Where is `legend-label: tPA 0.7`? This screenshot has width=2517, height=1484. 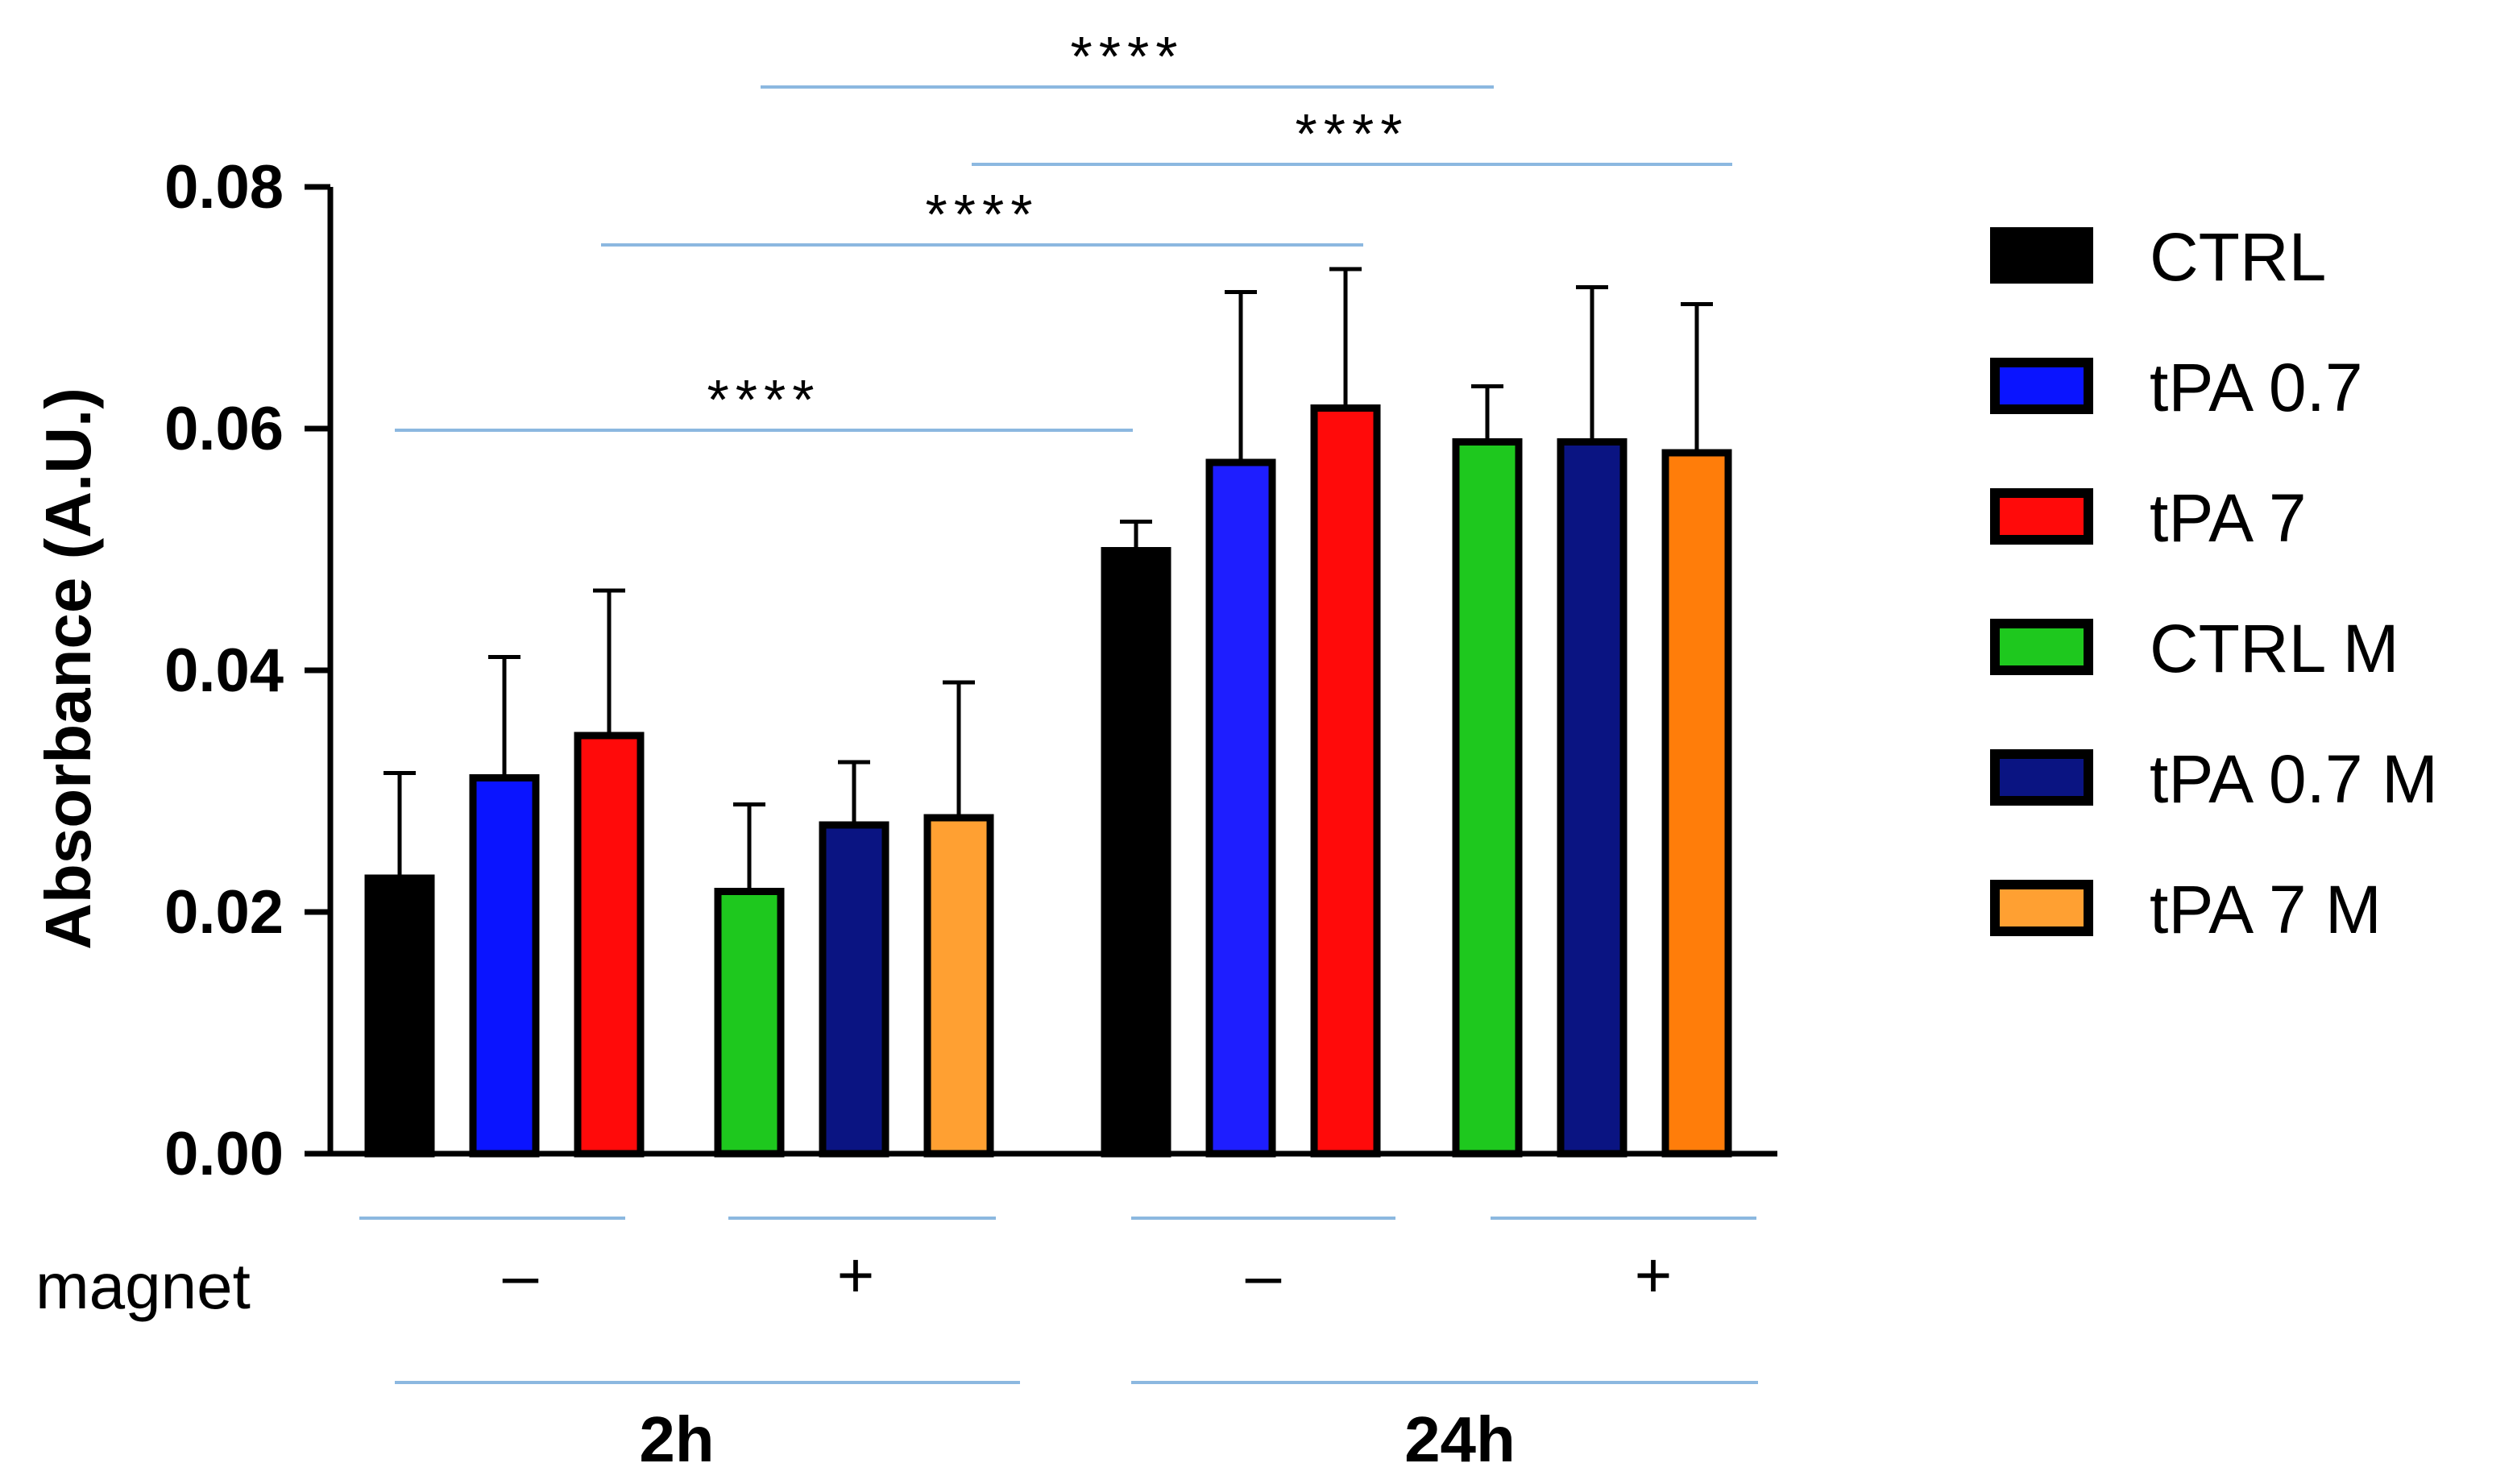 legend-label: tPA 0.7 is located at coordinates (2256, 387).